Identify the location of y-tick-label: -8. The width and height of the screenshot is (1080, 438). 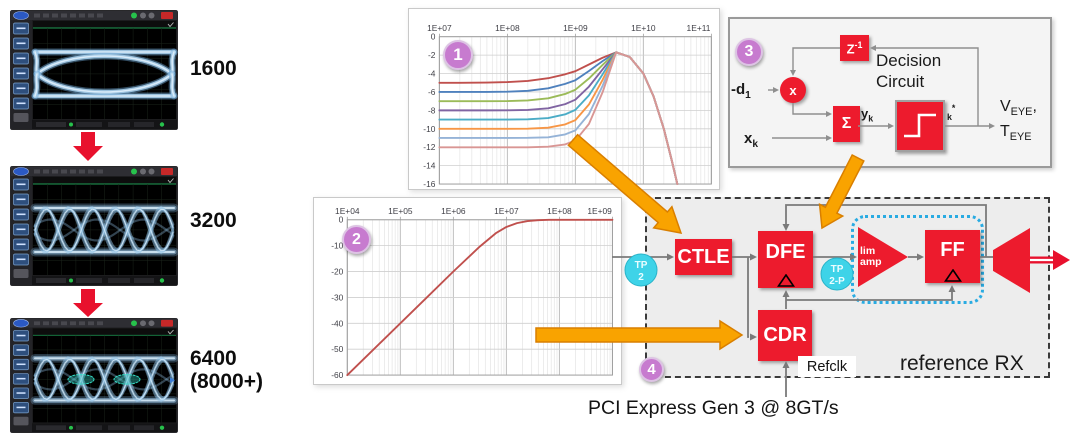
(432, 110).